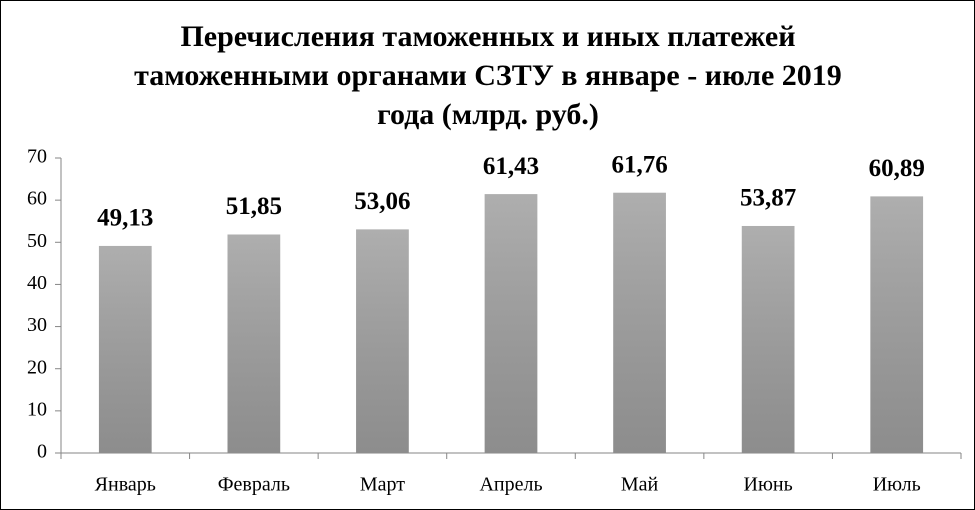  I want to click on y-tick-label: 30, so click(37, 325).